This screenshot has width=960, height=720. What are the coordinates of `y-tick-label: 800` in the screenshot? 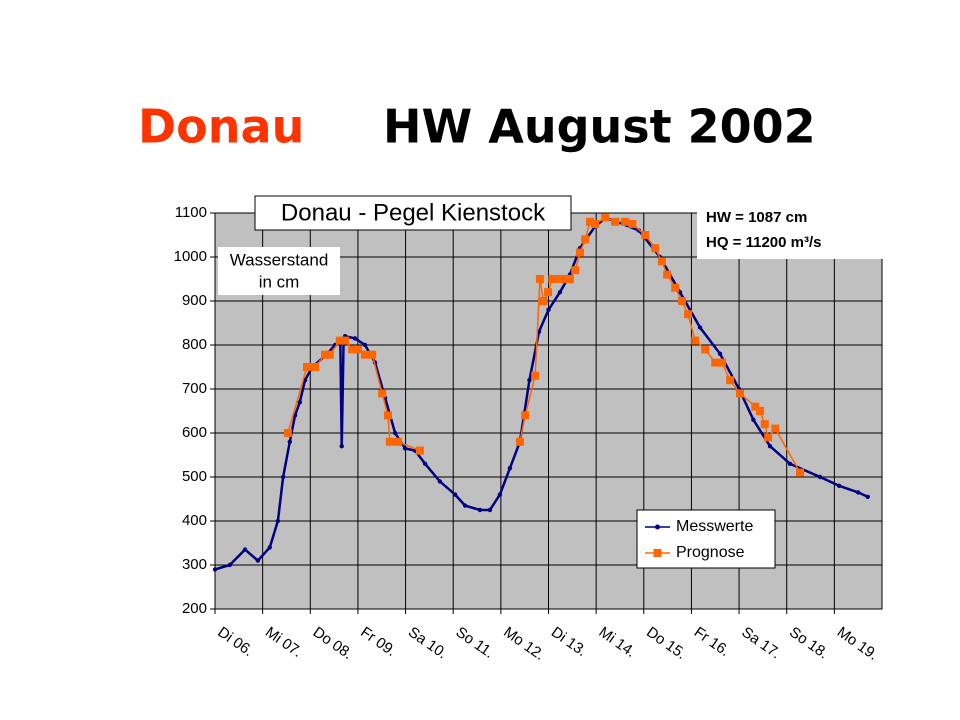 It's located at (194, 344).